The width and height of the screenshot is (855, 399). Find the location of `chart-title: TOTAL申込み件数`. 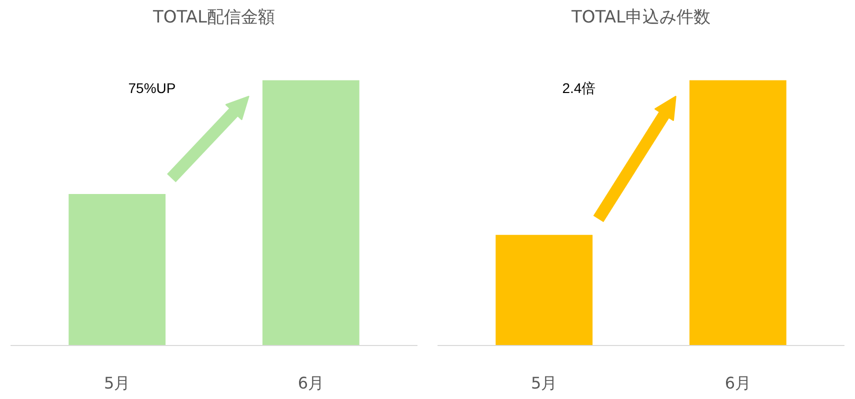

chart-title: TOTAL申込み件数 is located at coordinates (640, 18).